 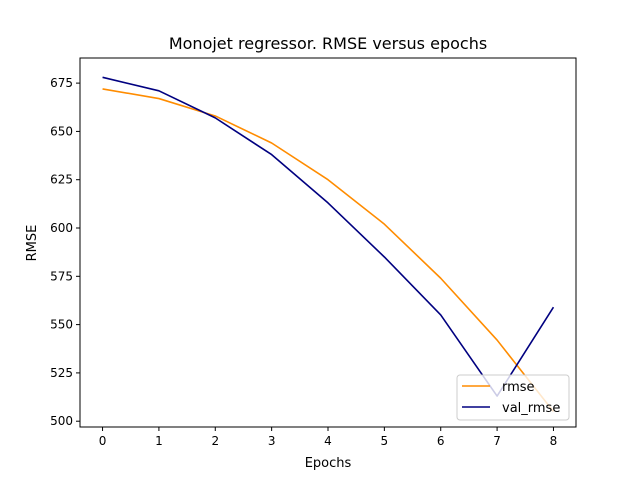 What do you see at coordinates (61, 373) in the screenshot?
I see `y-tick-label: 525` at bounding box center [61, 373].